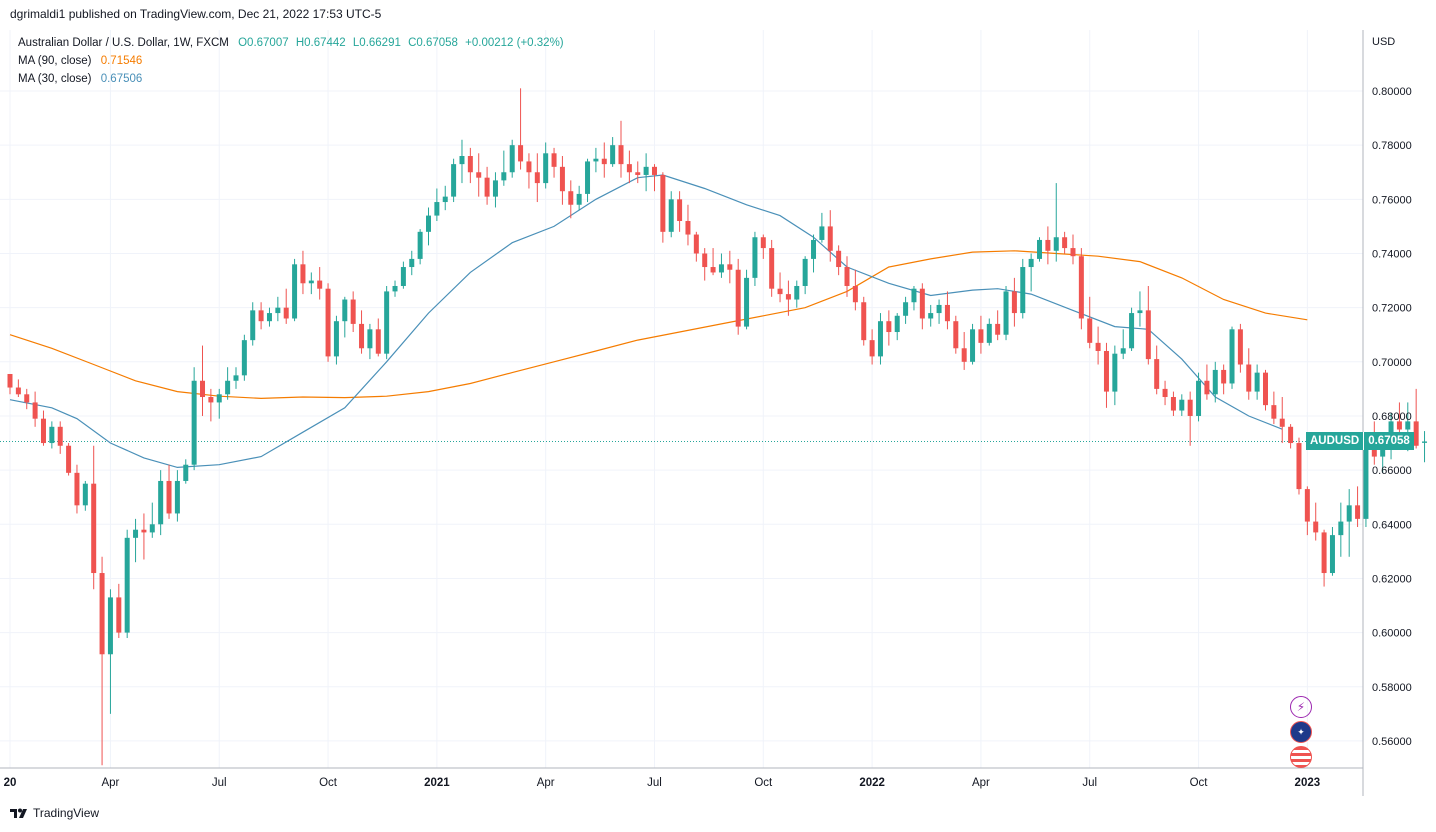 The width and height of the screenshot is (1436, 832). I want to click on au-flag-icon: ✦, so click(1301, 732).